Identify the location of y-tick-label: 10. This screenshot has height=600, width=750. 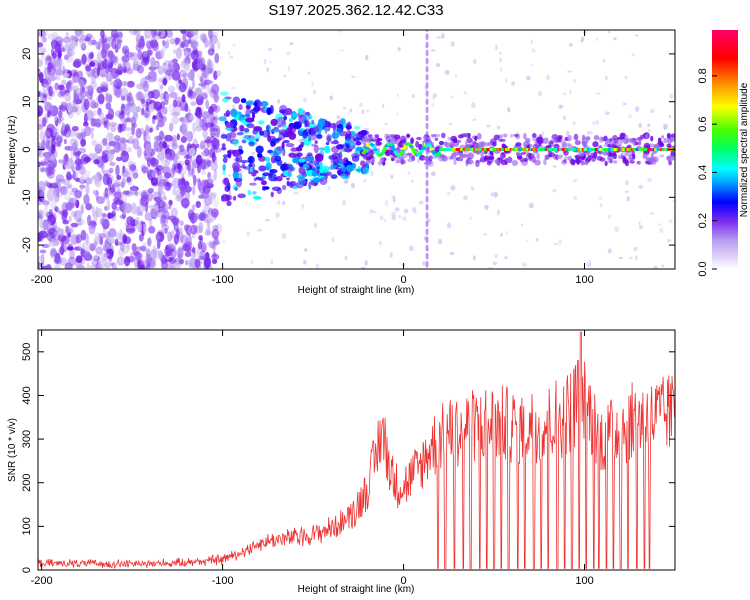
(27, 102).